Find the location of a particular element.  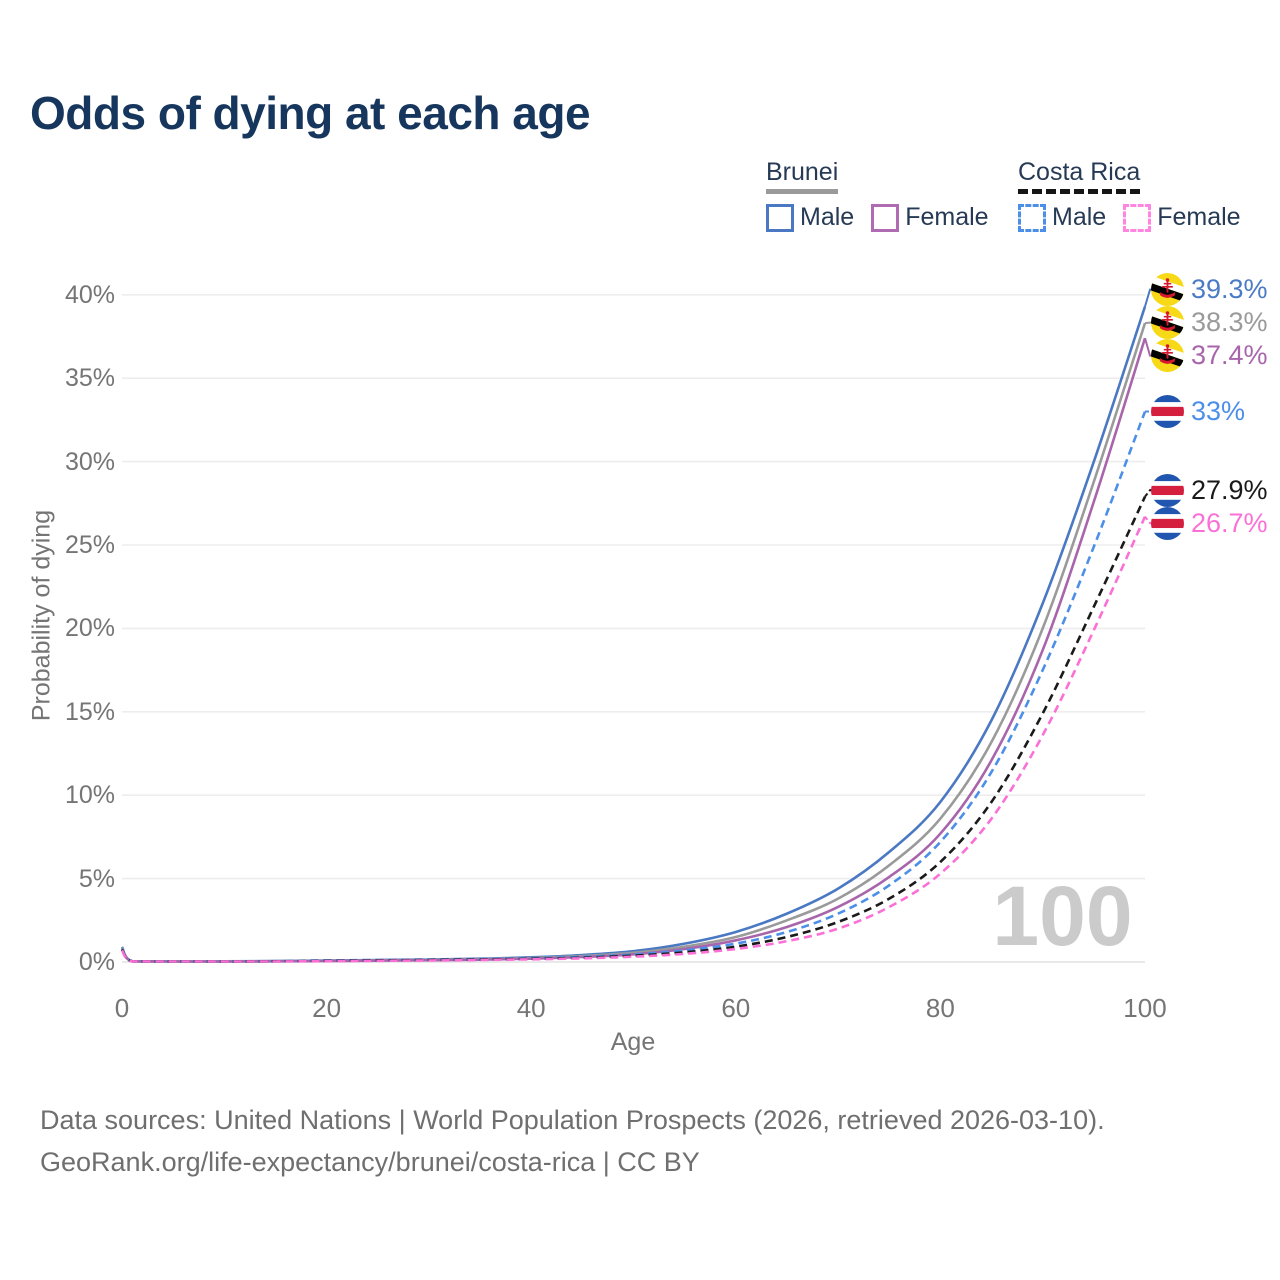

end-label-row: 39.3% is located at coordinates (1209, 290).